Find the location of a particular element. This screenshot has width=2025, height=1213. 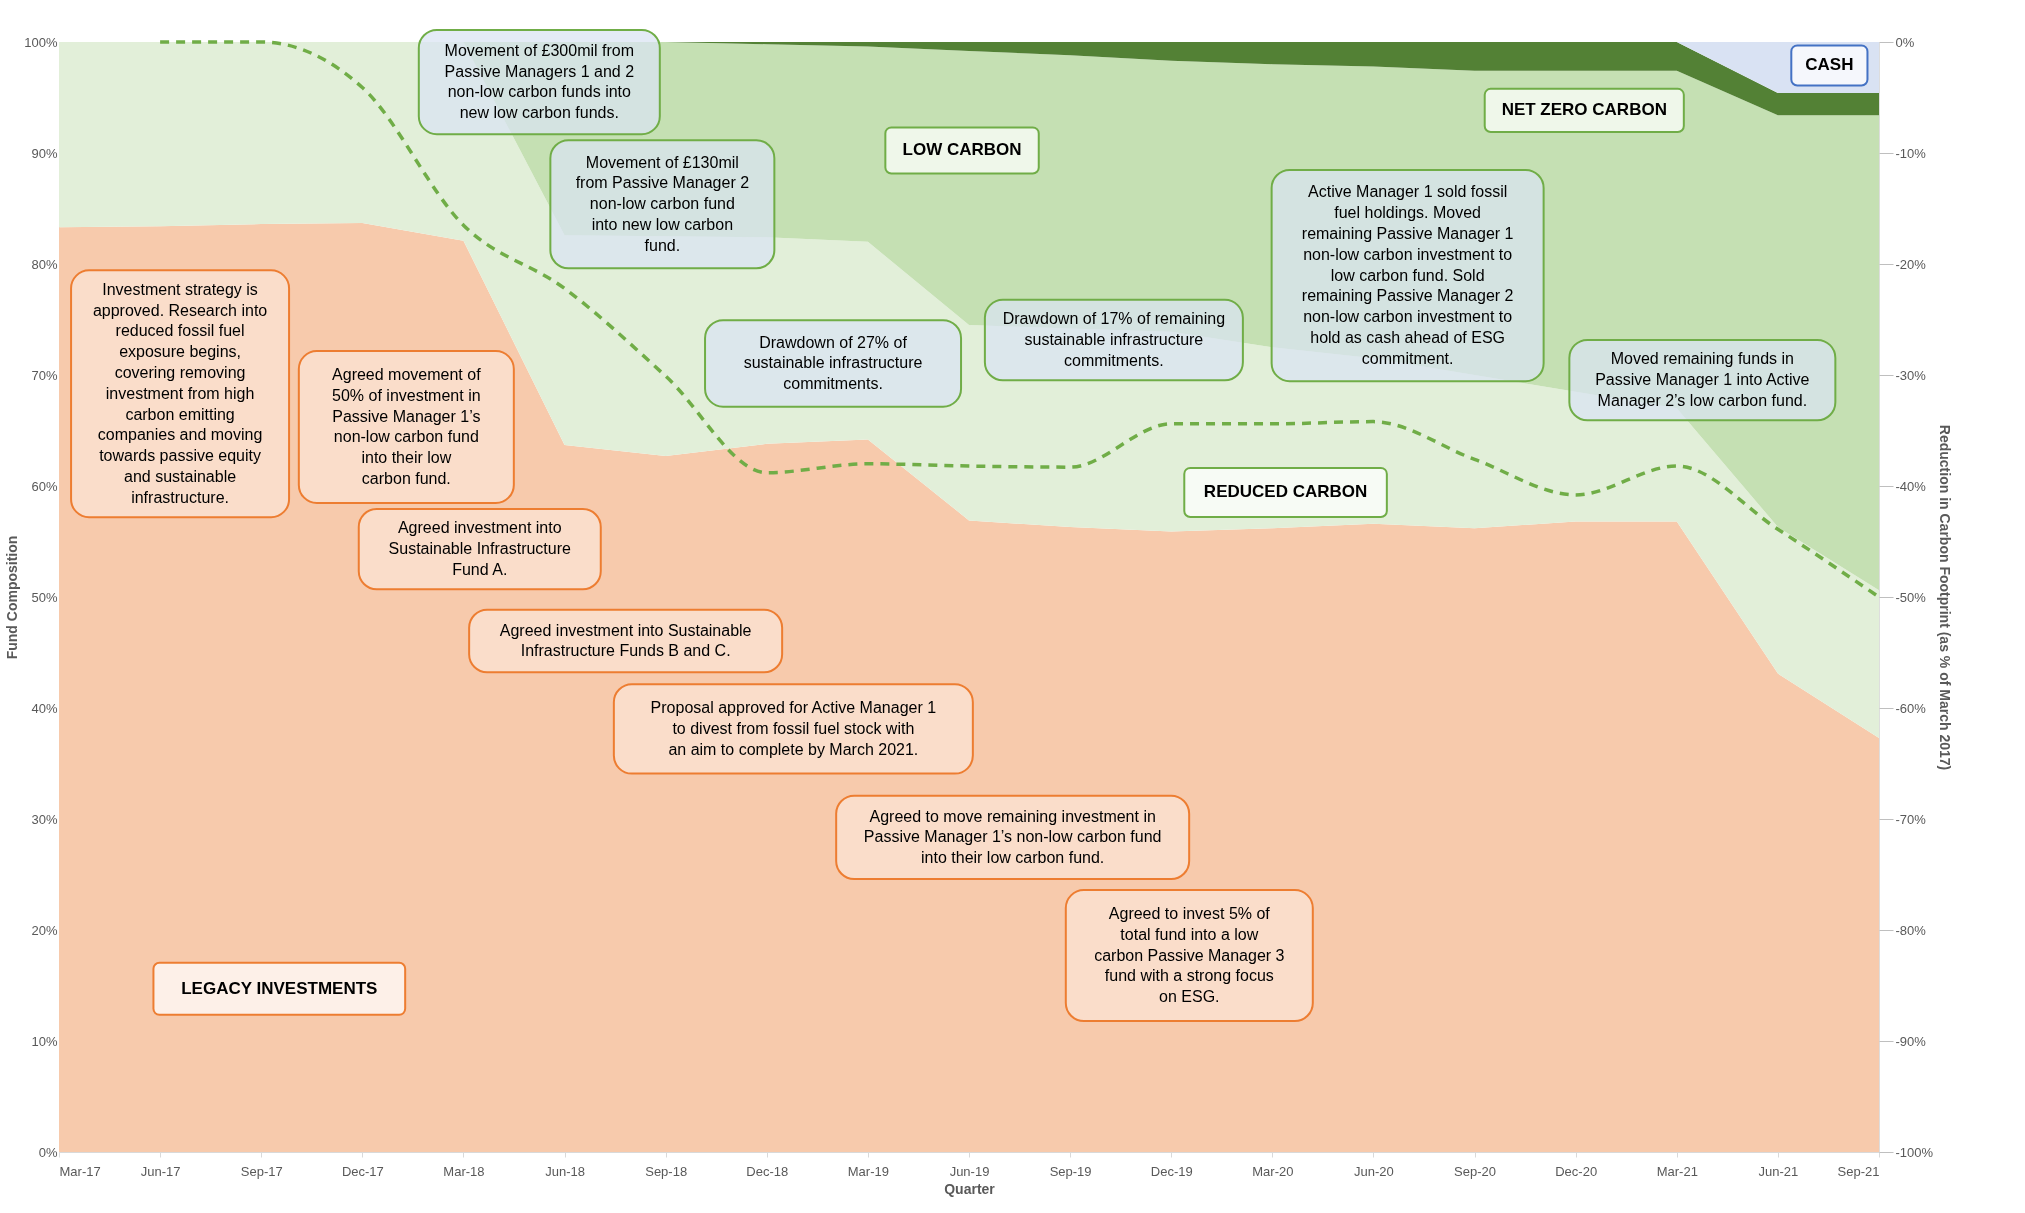

text: Investment strategy is approved. Research into reduced fossil fuel exposure begins, covering removing investment from high carbon emitting companies and moving towards passive equity and sustainable infrastructure. is located at coordinates (180, 393).